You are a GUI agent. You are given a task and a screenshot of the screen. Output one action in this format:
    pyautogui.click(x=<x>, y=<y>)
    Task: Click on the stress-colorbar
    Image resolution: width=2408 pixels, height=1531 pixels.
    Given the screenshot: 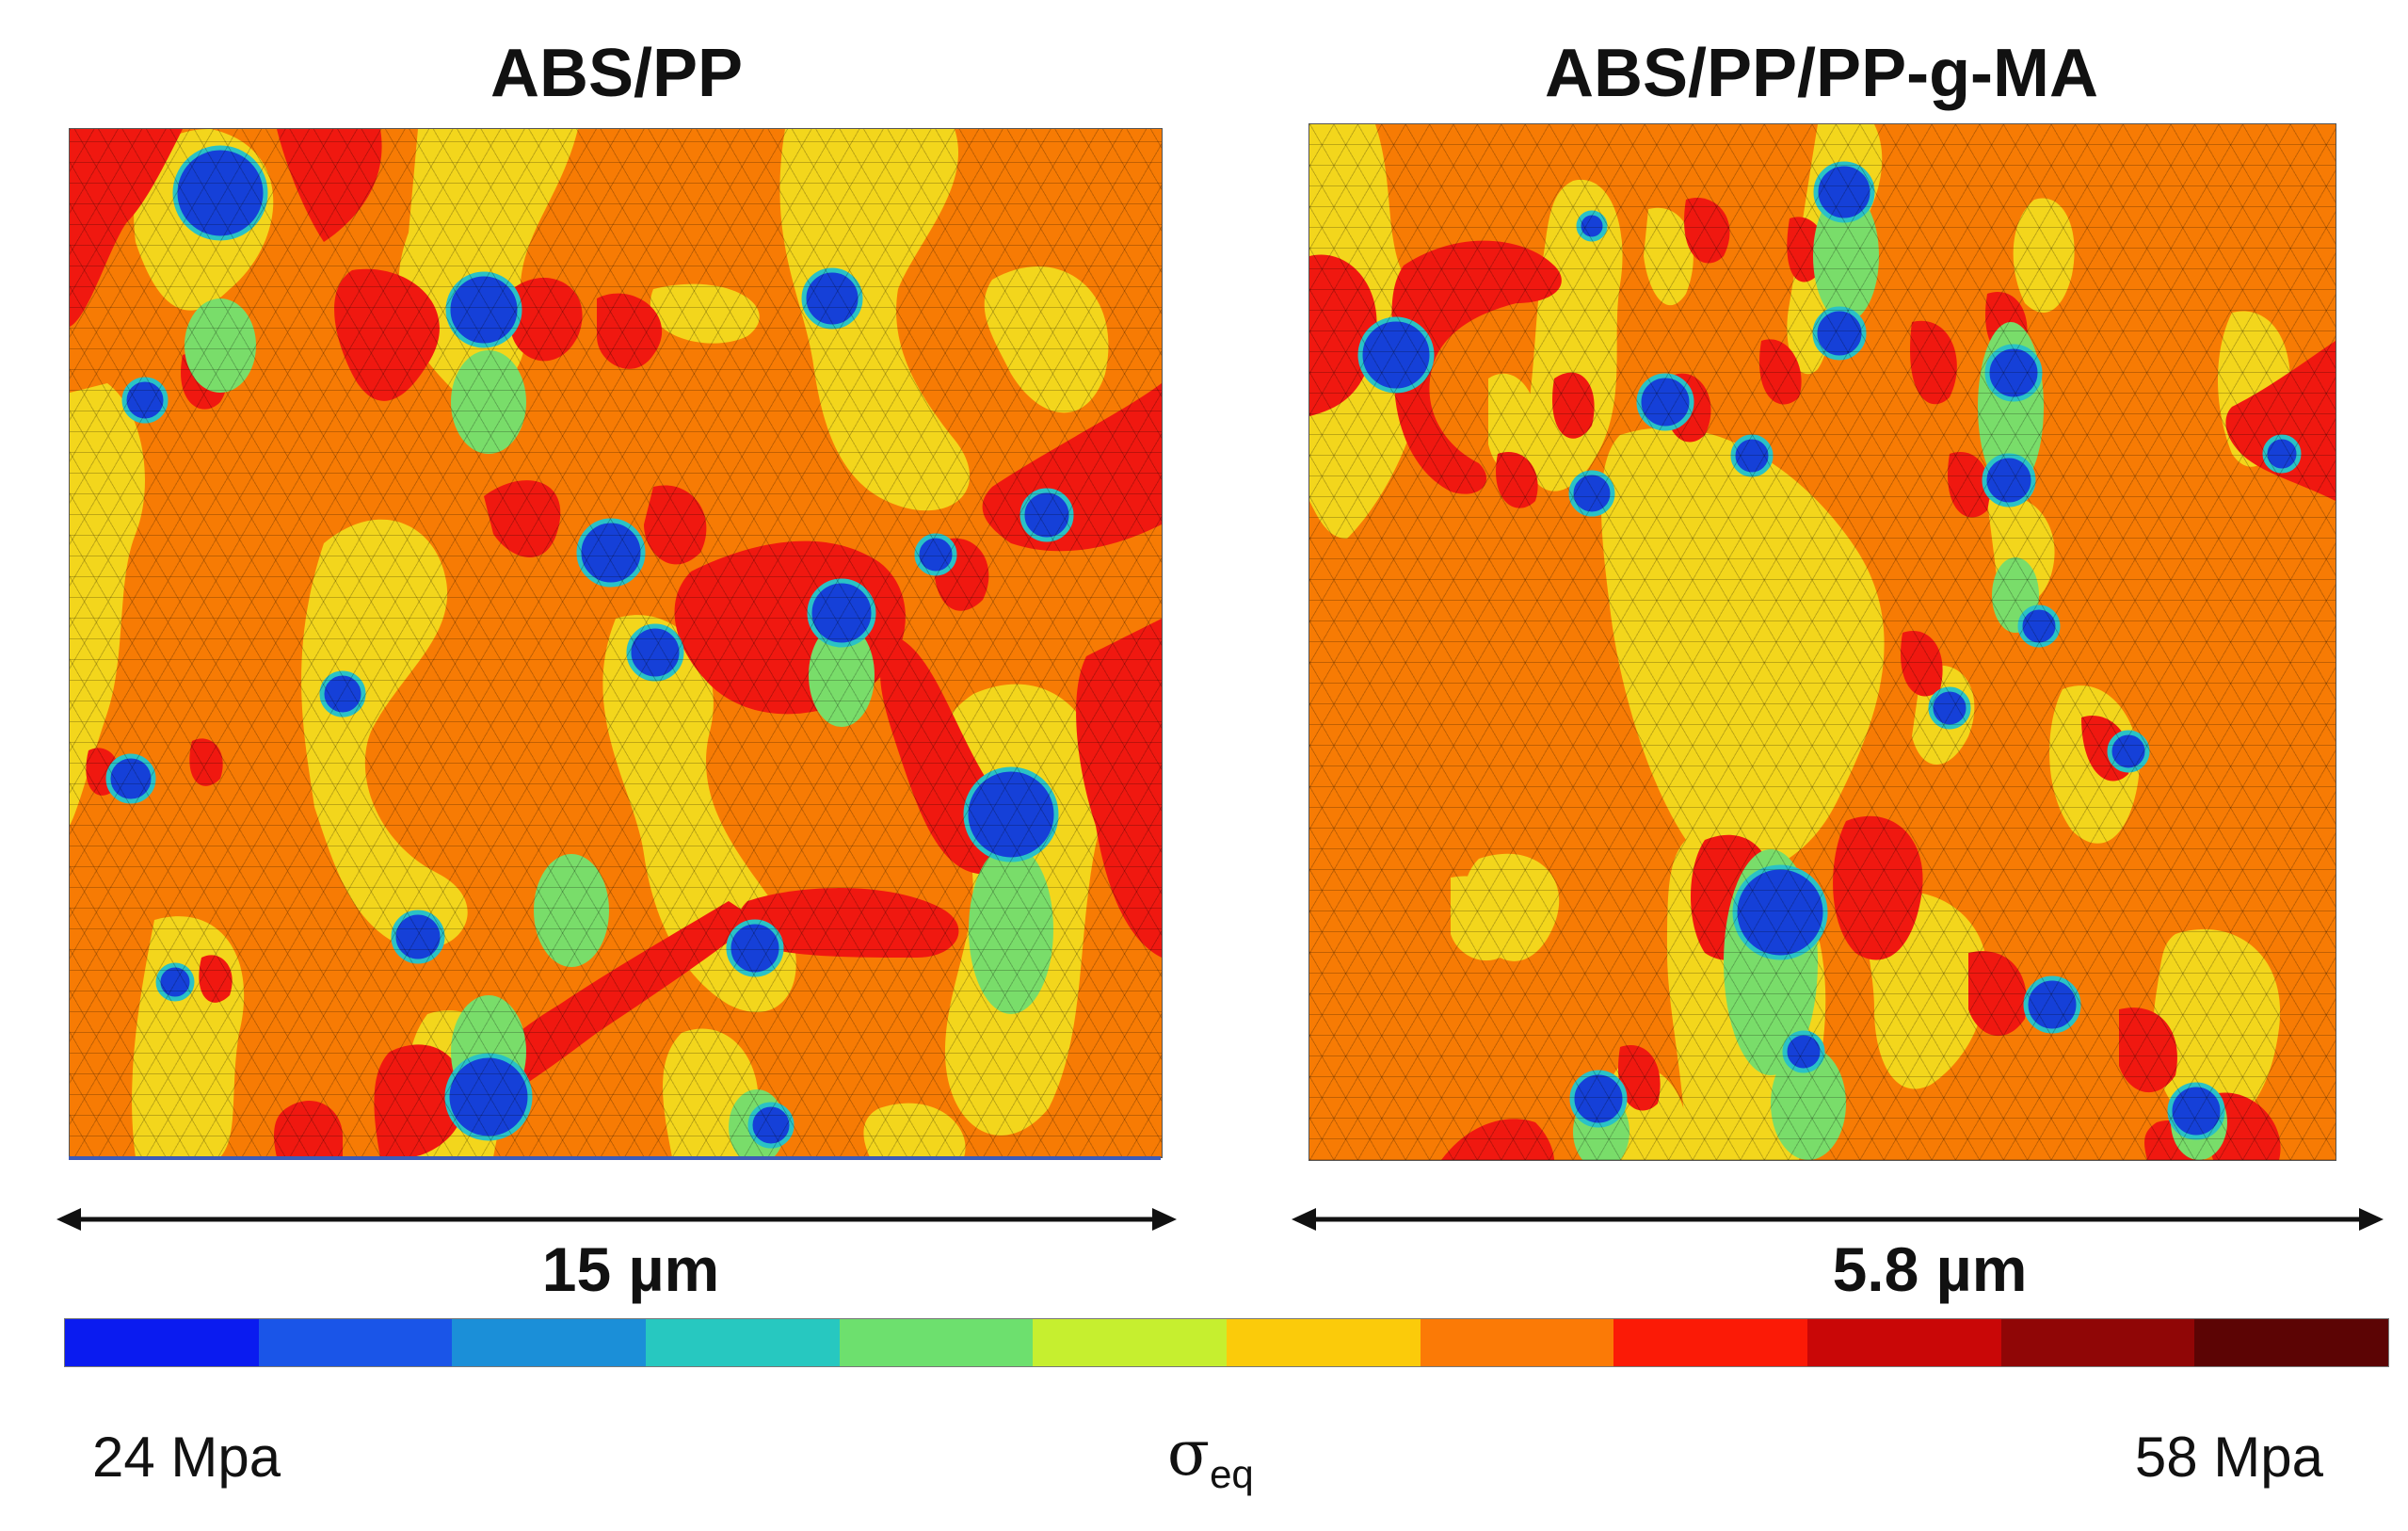 What is the action you would take?
    pyautogui.click(x=1226, y=1342)
    